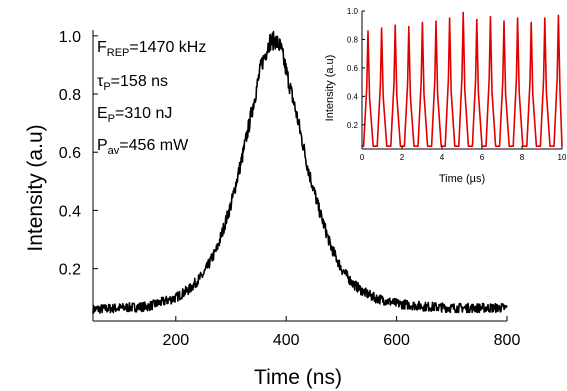 This screenshot has width=567, height=391. Describe the element at coordinates (353, 96) in the screenshot. I see `inset-y-tick-label: 0.4` at that location.